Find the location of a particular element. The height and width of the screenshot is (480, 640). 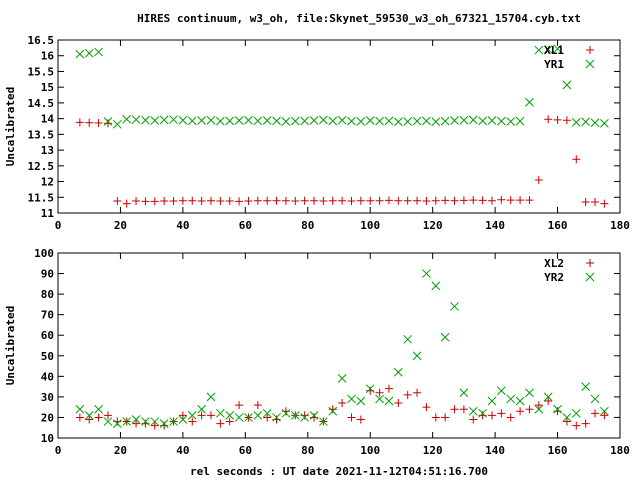

y-tick-label: 20 is located at coordinates (47, 417).